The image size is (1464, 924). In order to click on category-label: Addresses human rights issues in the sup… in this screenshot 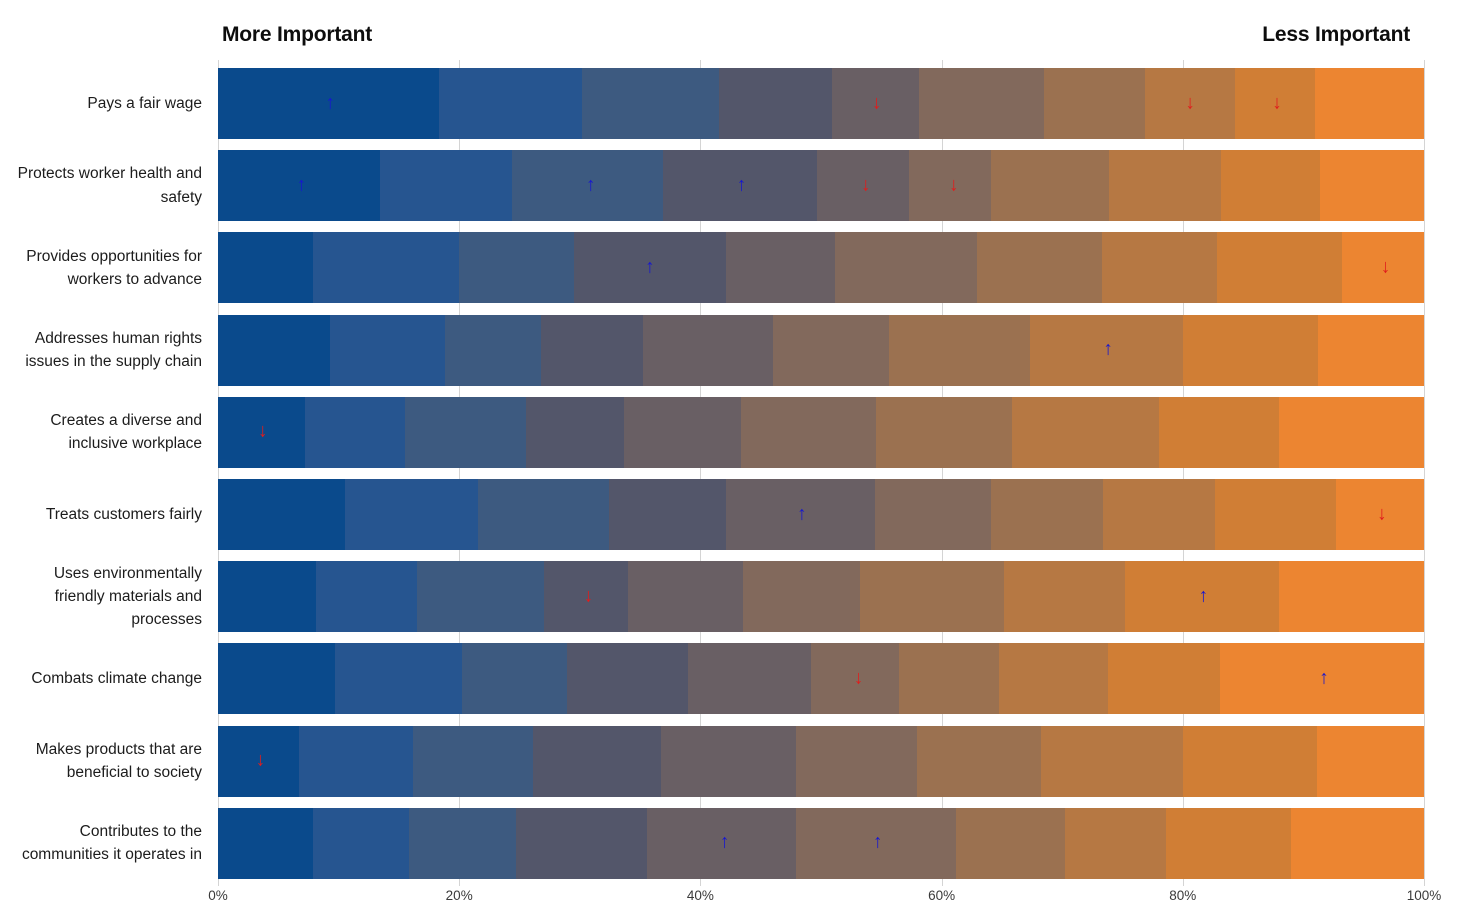, I will do `click(113, 350)`.